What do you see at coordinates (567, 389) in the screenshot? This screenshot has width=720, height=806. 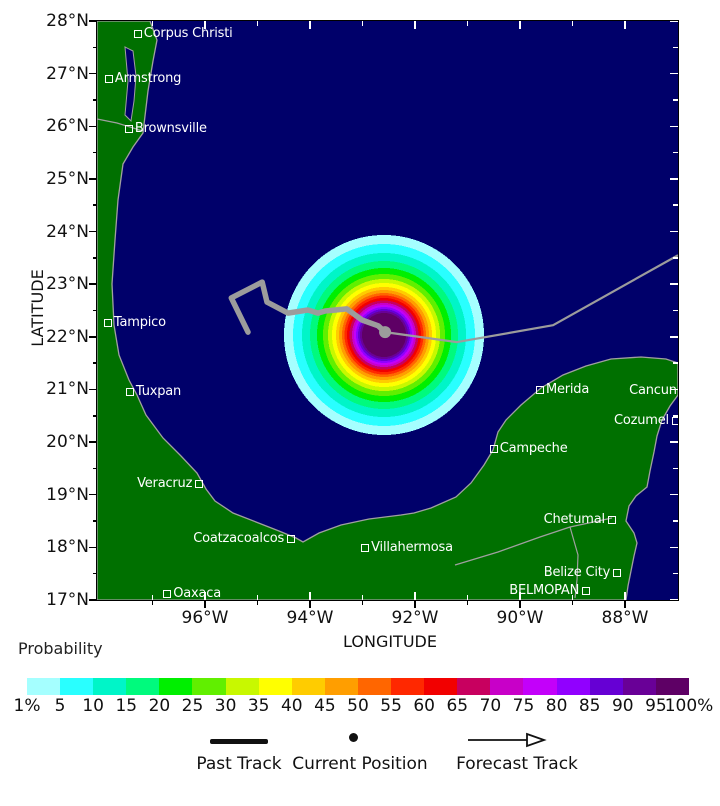 I see `city-label: Merida` at bounding box center [567, 389].